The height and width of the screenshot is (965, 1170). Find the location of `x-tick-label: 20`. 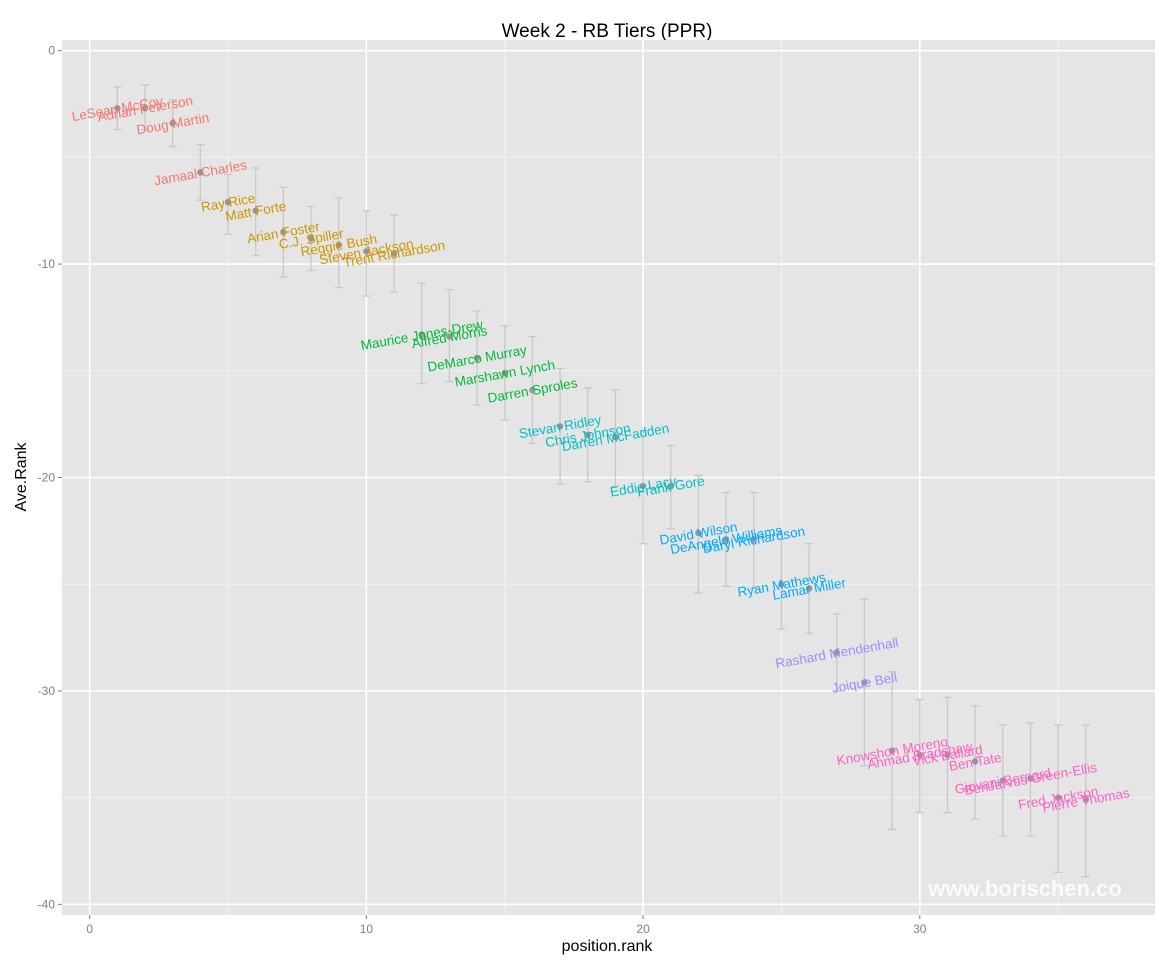

x-tick-label: 20 is located at coordinates (643, 929).